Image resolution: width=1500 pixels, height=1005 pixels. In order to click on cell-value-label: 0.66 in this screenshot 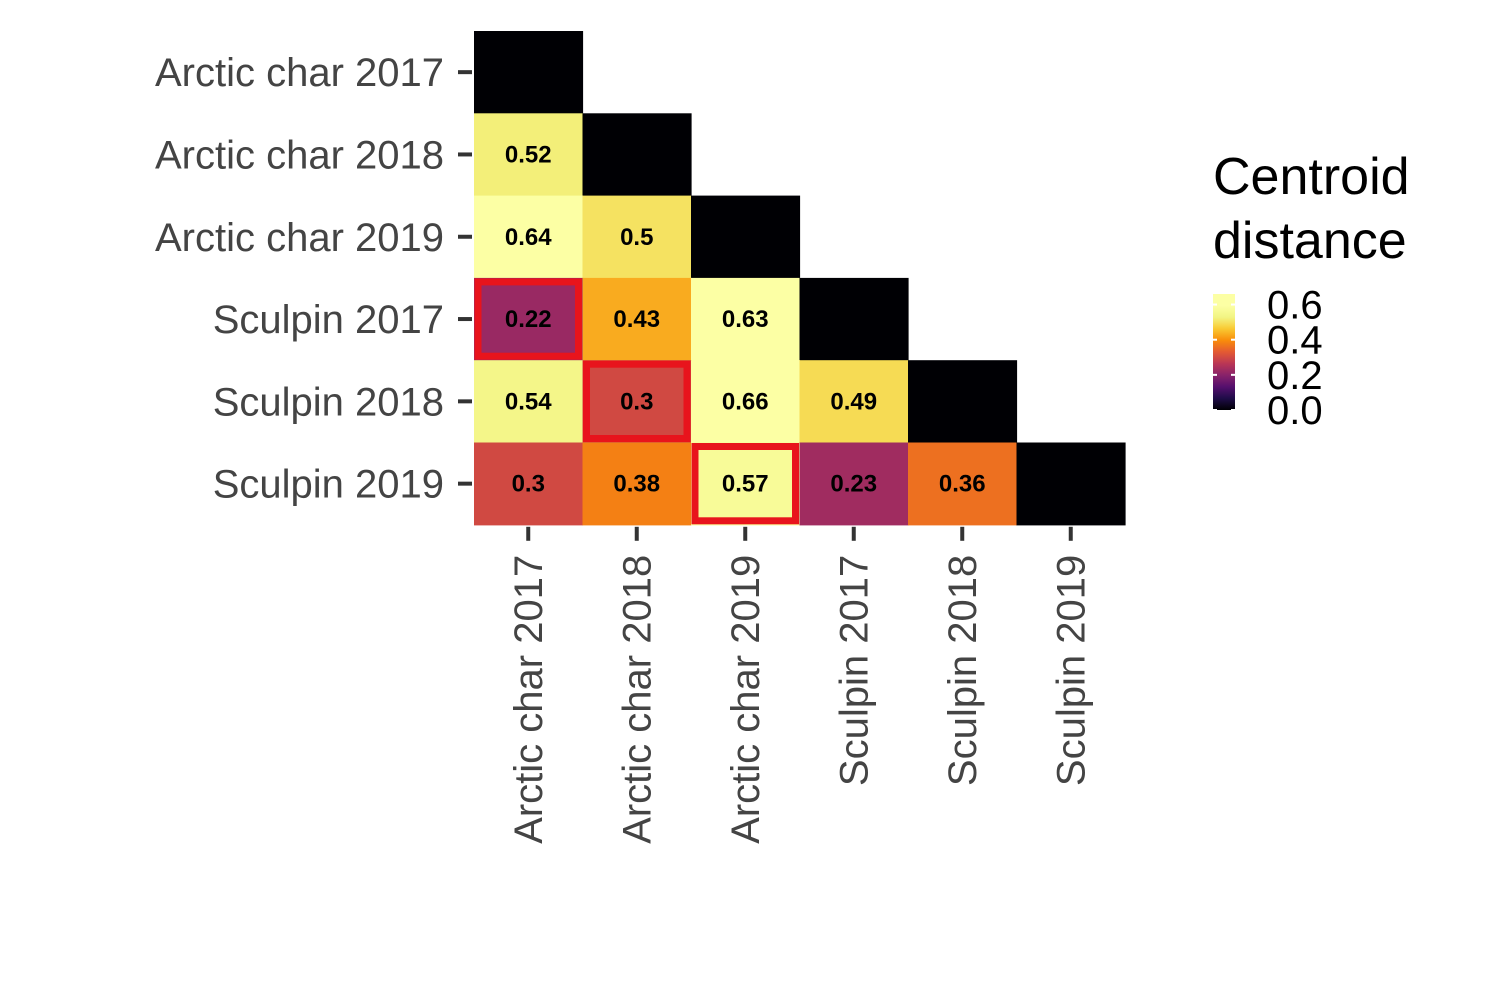, I will do `click(745, 401)`.